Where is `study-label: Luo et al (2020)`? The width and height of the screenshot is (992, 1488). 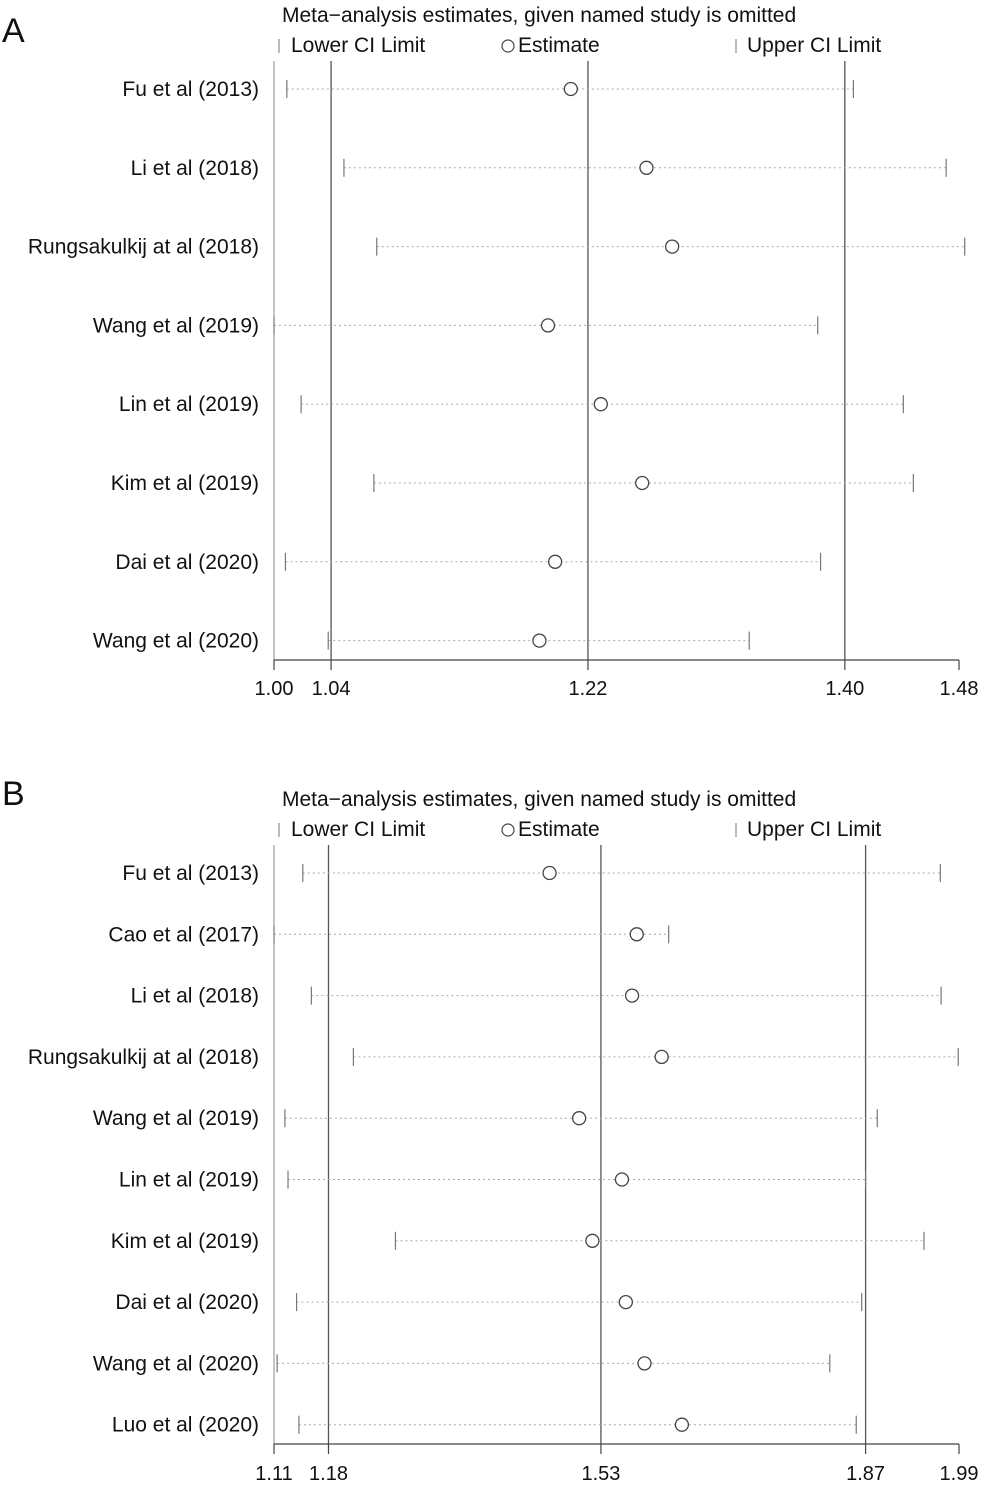 study-label: Luo et al (2020) is located at coordinates (185, 1425).